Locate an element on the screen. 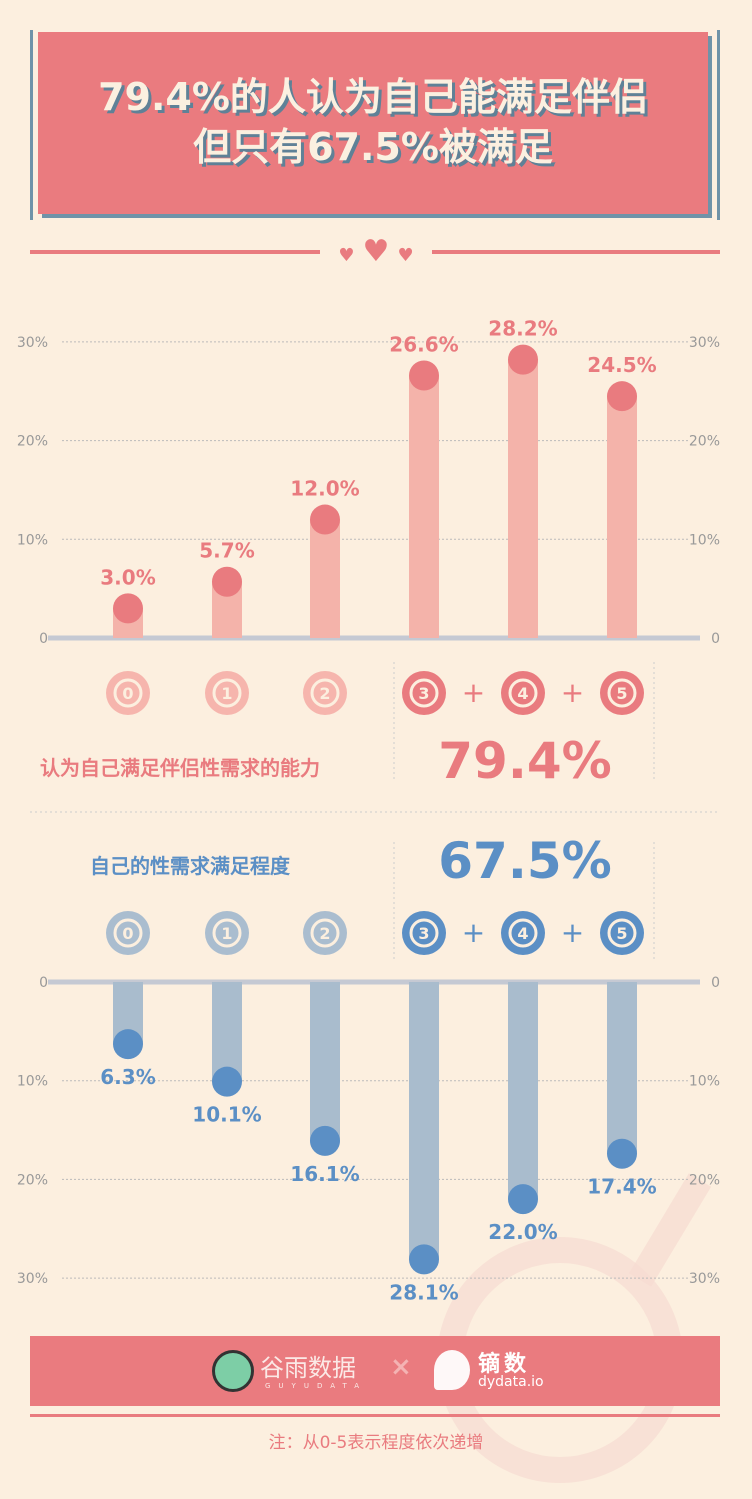 The width and height of the screenshot is (752, 1499). y-tick-label-left: 0 is located at coordinates (43, 639).